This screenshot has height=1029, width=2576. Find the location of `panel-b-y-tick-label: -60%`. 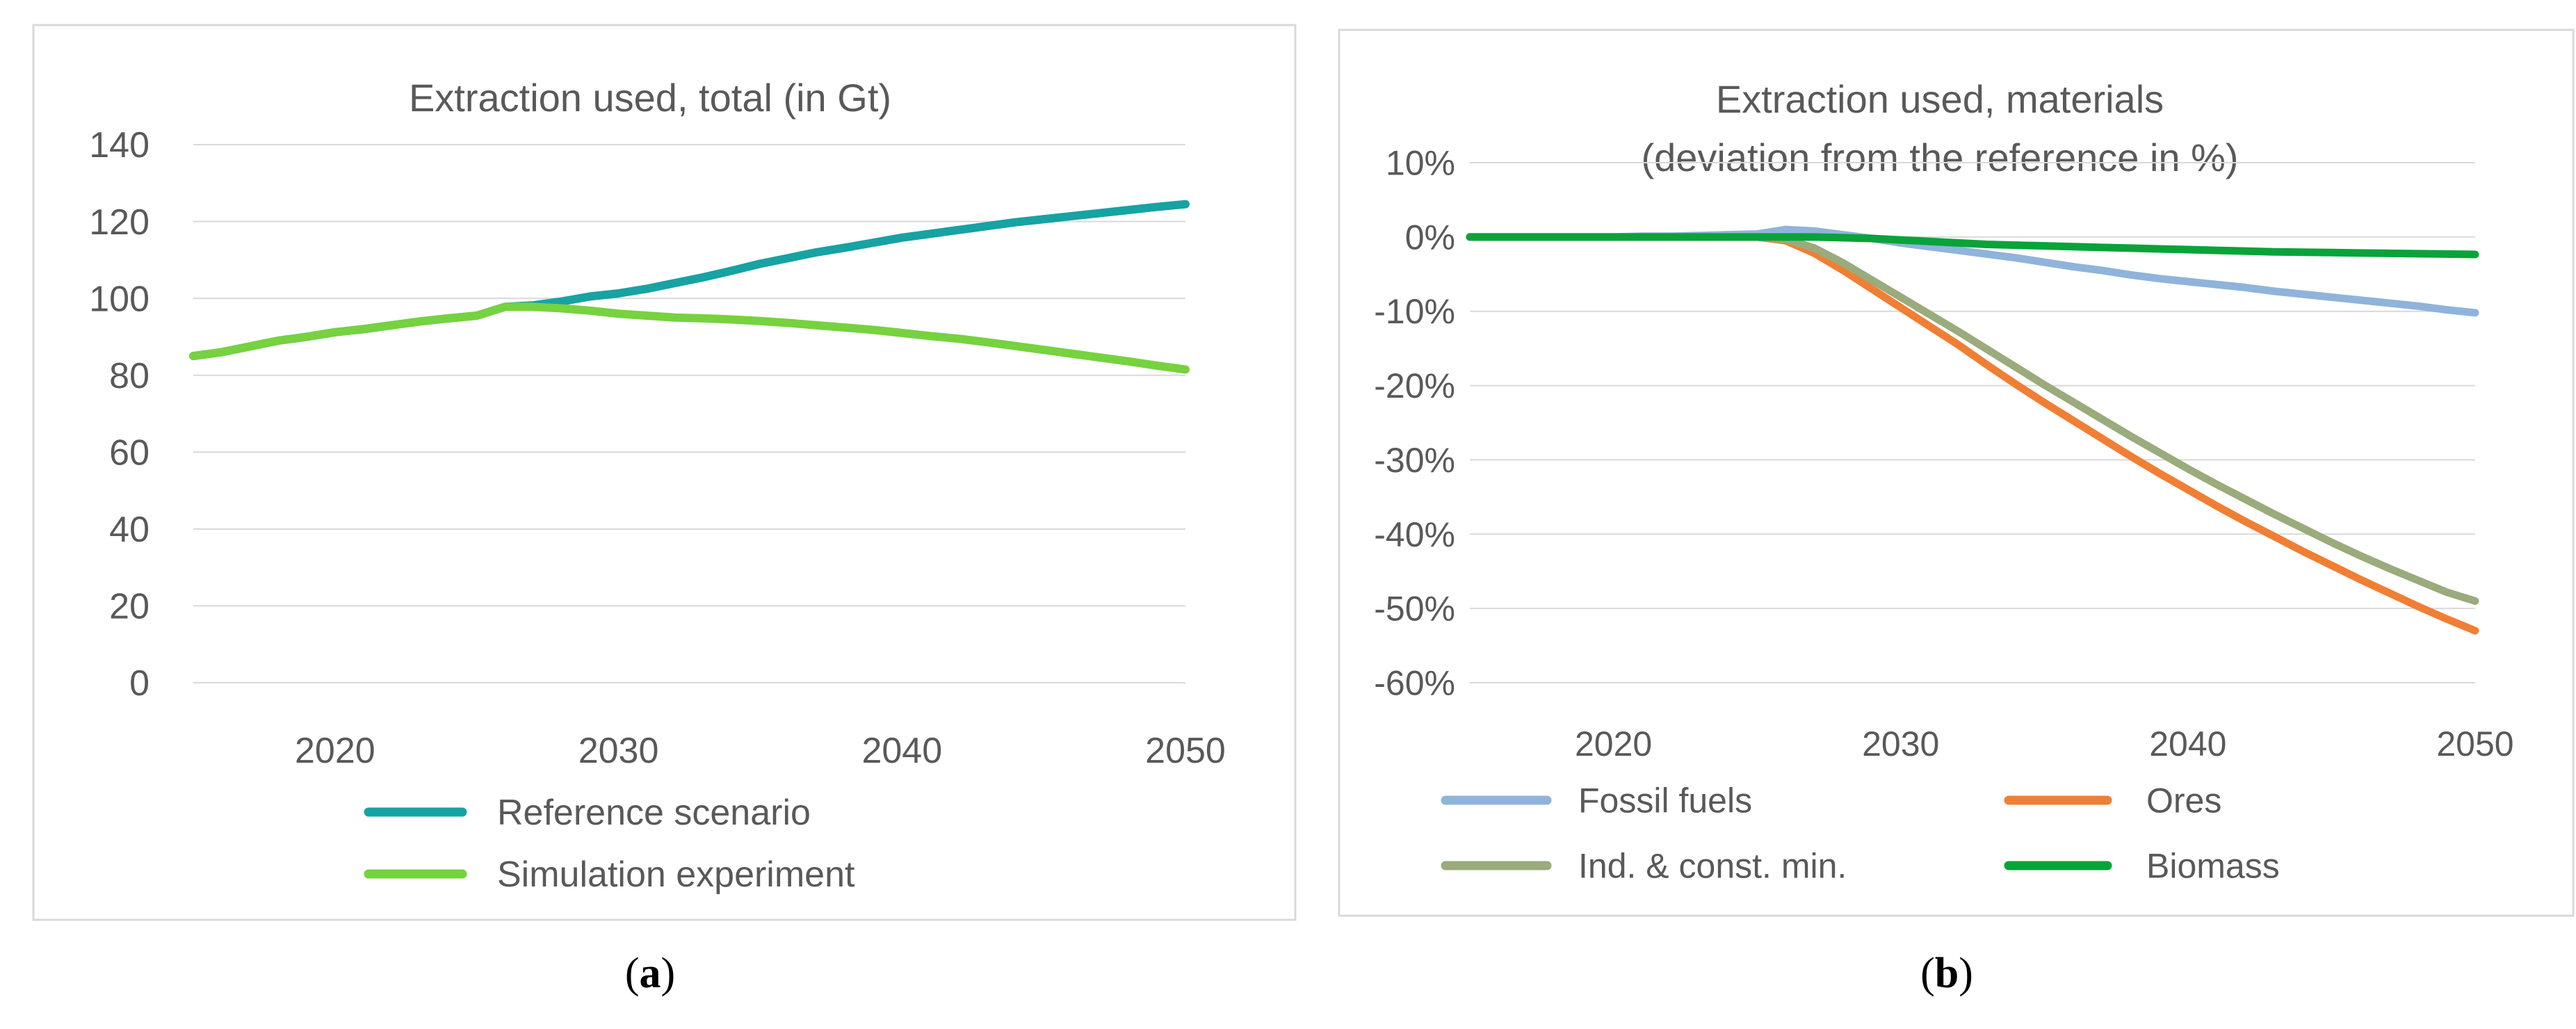

panel-b-y-tick-label: -60% is located at coordinates (1414, 683).